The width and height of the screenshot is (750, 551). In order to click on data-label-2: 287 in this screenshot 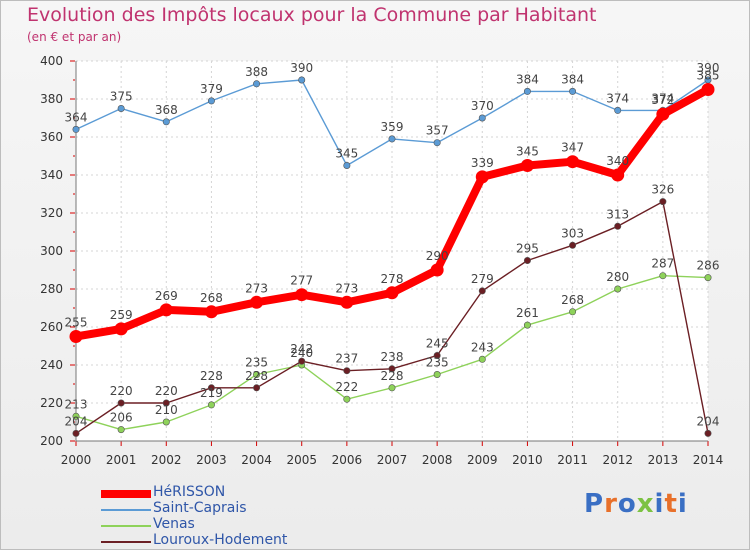, I will do `click(662, 264)`.